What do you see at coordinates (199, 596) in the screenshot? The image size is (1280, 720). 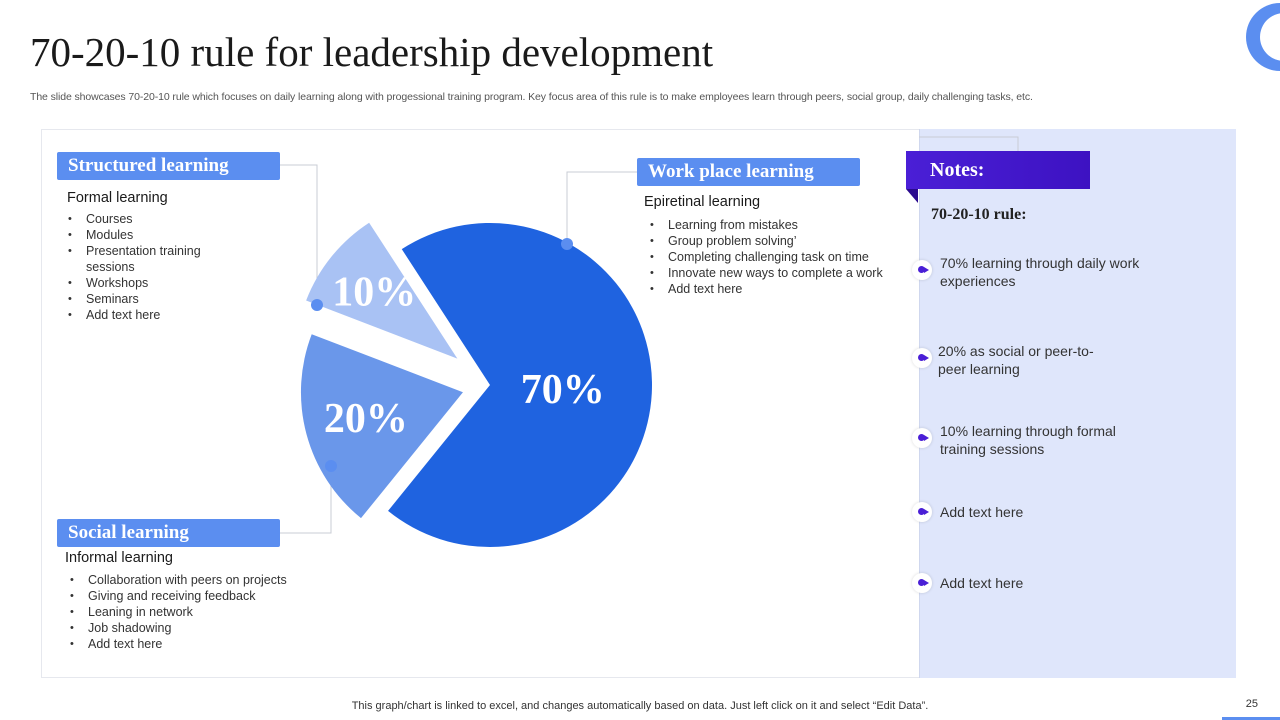 I see `list-item: Giving and receiving feedback` at bounding box center [199, 596].